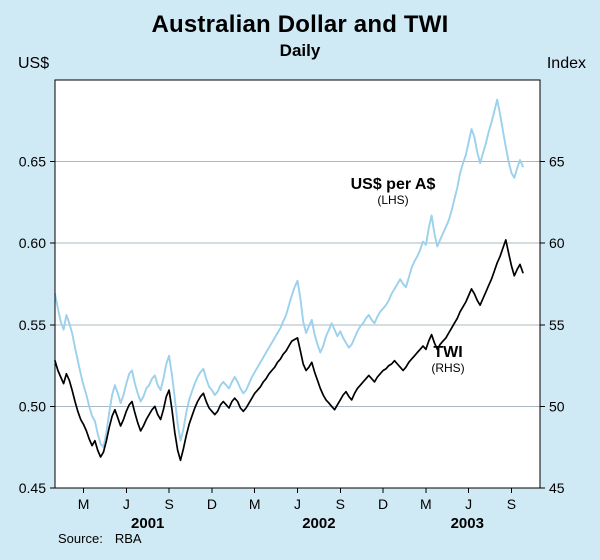  I want to click on left-axis-tick-label: 0.65, so click(32, 162).